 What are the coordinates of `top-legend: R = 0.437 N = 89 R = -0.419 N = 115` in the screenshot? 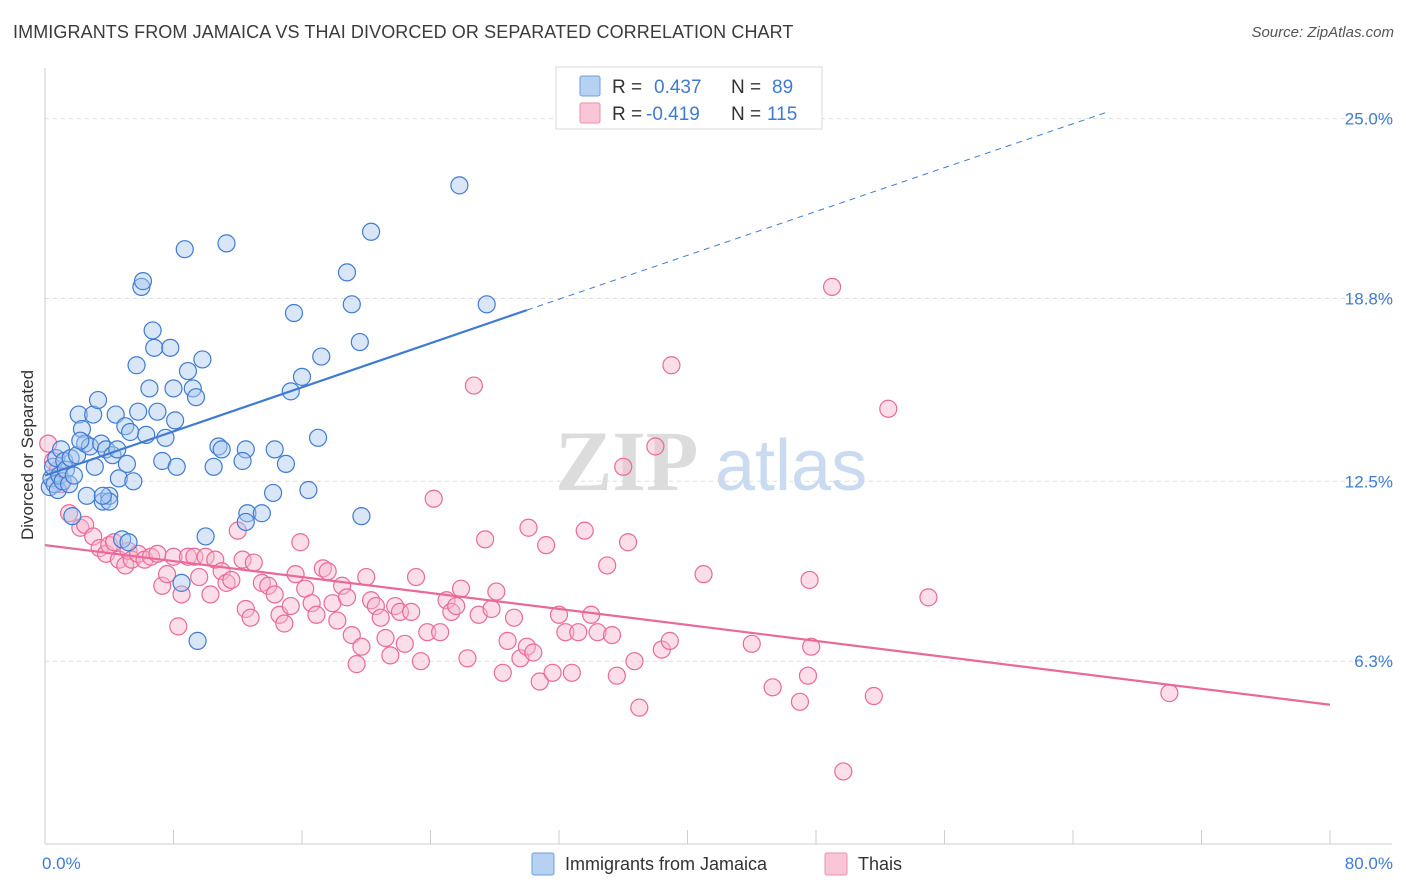 It's located at (689, 98).